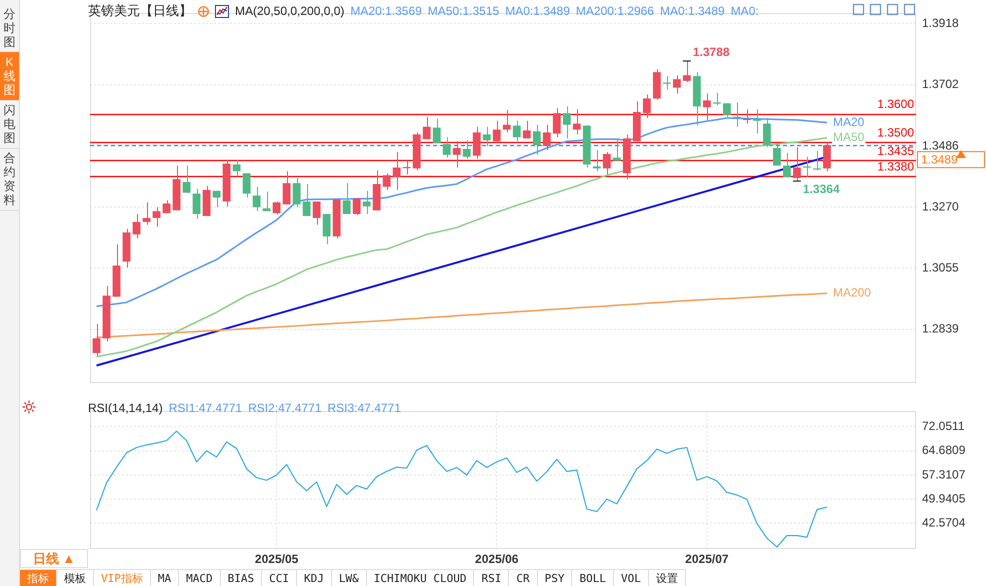  What do you see at coordinates (692, 11) in the screenshot?
I see `annotation: MA0:1.3489` at bounding box center [692, 11].